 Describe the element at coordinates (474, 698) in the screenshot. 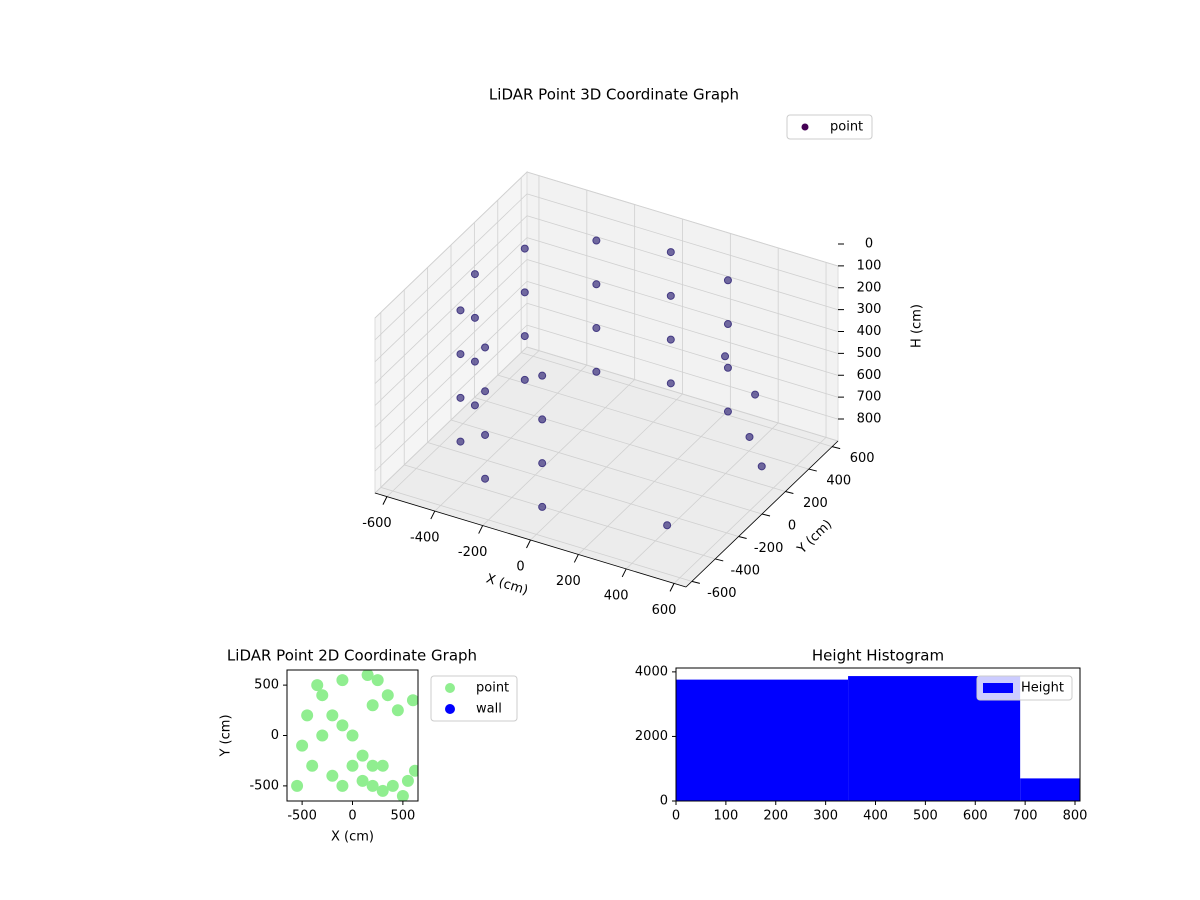

I see `legend-box` at that location.